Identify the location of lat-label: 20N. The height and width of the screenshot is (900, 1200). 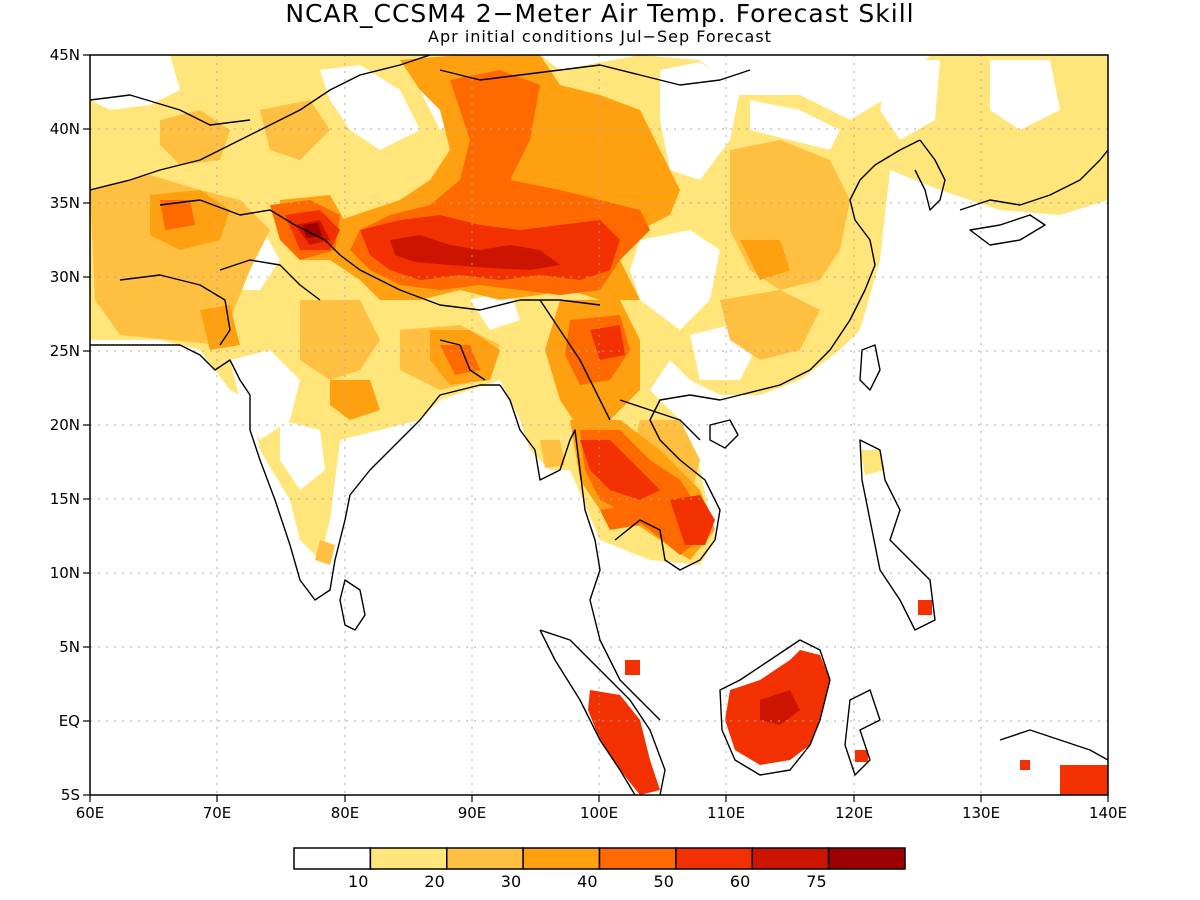
(65, 425).